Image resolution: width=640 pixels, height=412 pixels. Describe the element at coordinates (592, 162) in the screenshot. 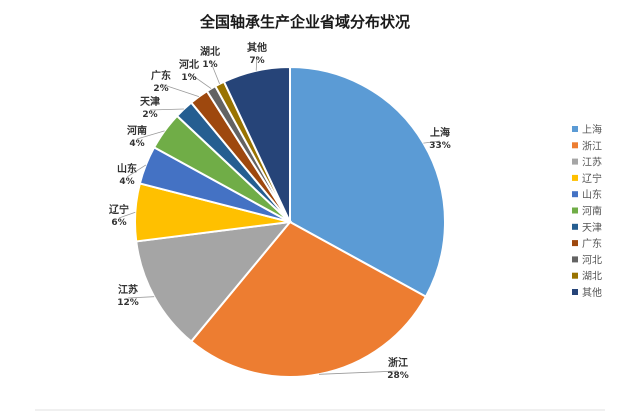

I see `legend-label-2: 江苏` at that location.